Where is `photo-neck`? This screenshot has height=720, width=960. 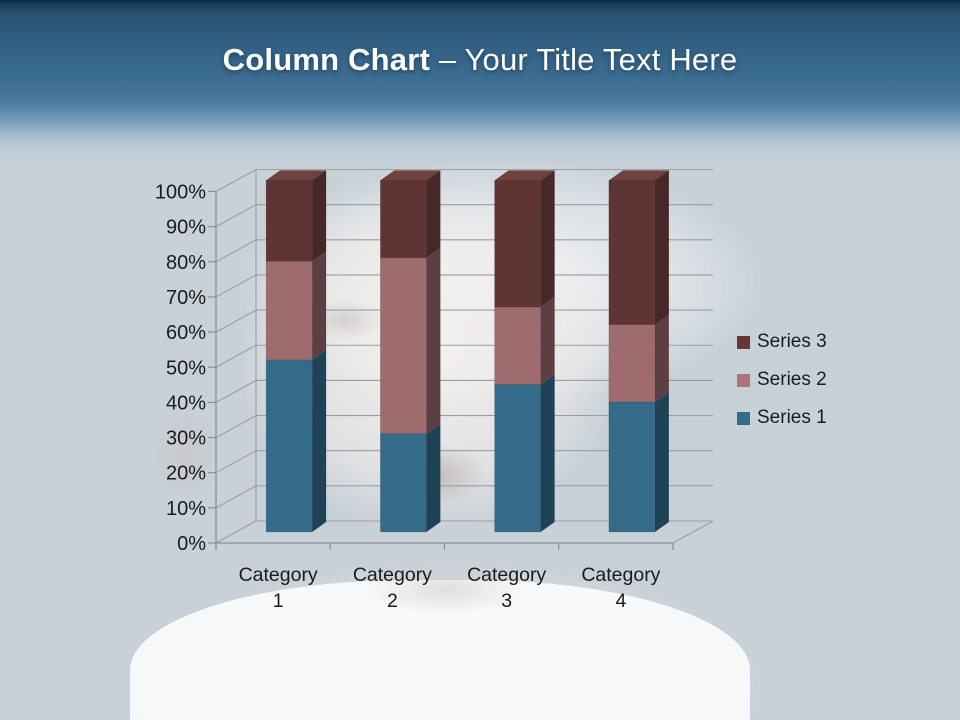
photo-neck is located at coordinates (445, 590).